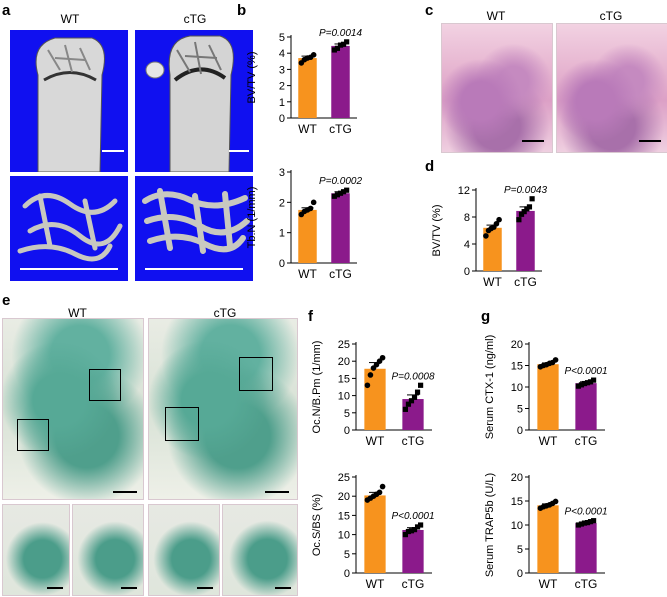 The width and height of the screenshot is (667, 597). I want to click on p-value-label: P<0.0001, so click(412, 516).